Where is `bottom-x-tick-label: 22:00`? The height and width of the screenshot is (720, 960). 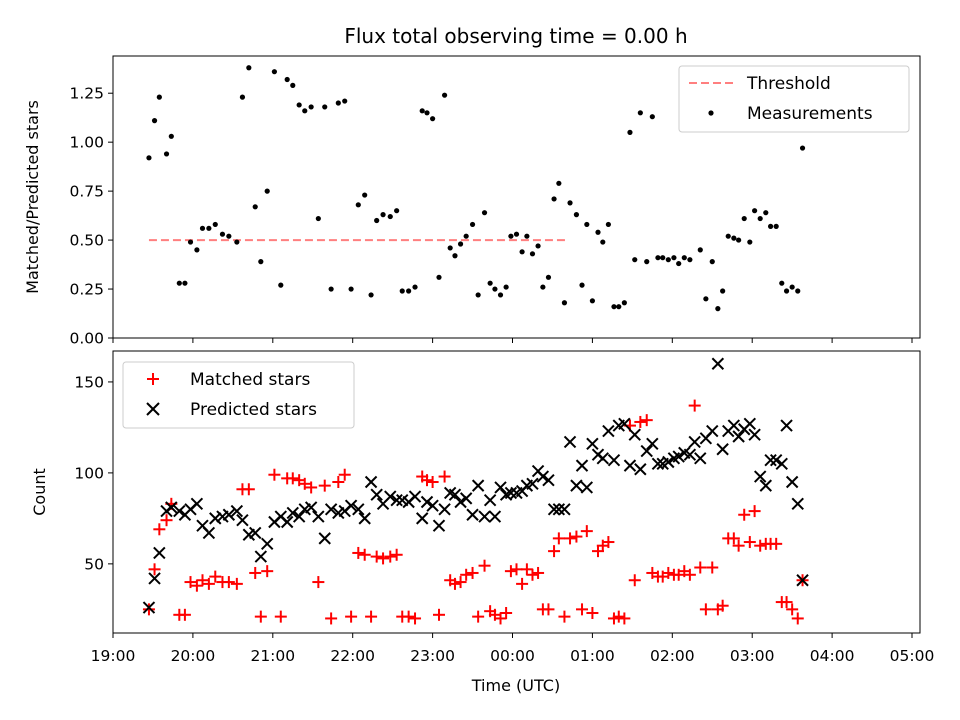
bottom-x-tick-label: 22:00 is located at coordinates (352, 656).